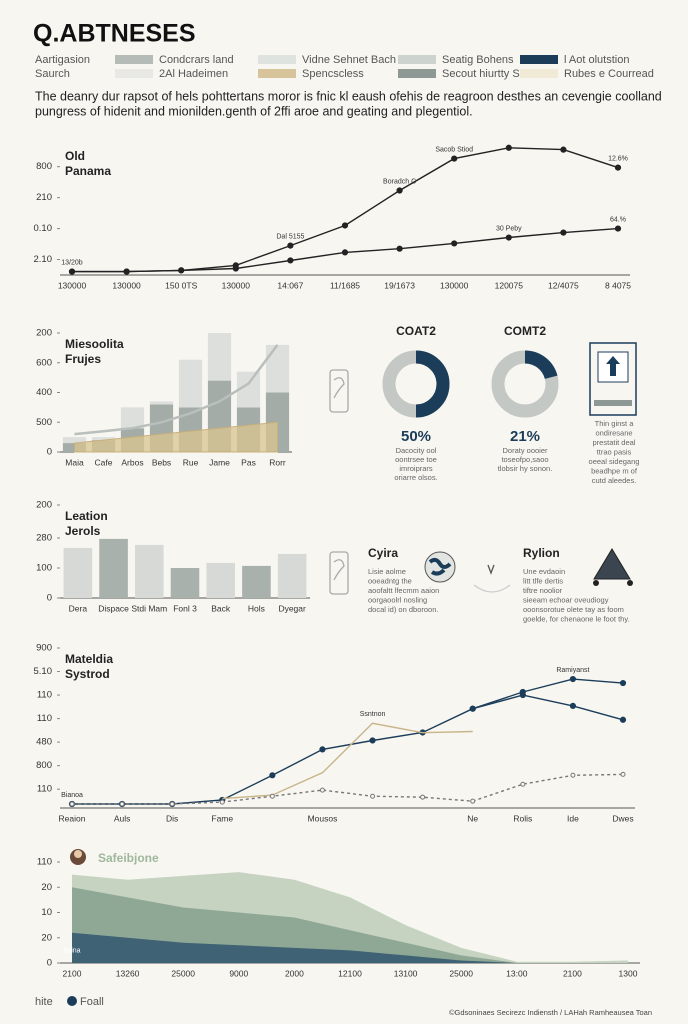 This screenshot has height=1024, width=688. I want to click on annotation: Boradch C, so click(399, 181).